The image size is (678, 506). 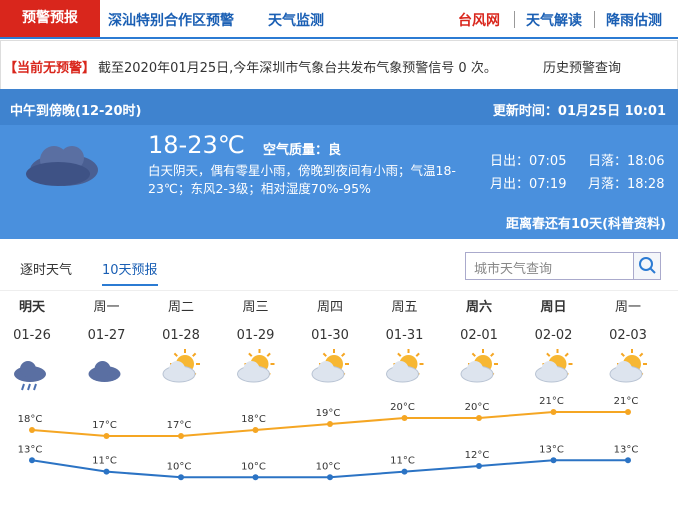 What do you see at coordinates (479, 335) in the screenshot?
I see `date: 02-01` at bounding box center [479, 335].